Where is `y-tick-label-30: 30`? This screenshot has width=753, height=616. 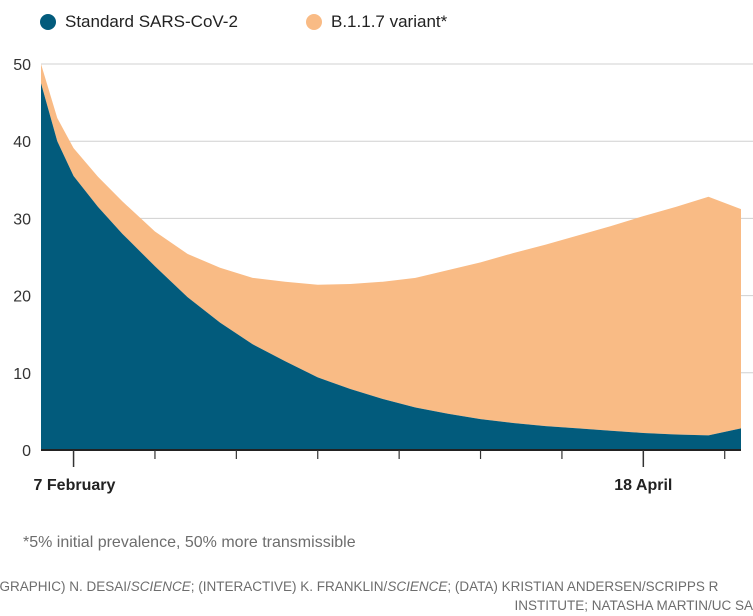 y-tick-label-30: 30 is located at coordinates (22, 219).